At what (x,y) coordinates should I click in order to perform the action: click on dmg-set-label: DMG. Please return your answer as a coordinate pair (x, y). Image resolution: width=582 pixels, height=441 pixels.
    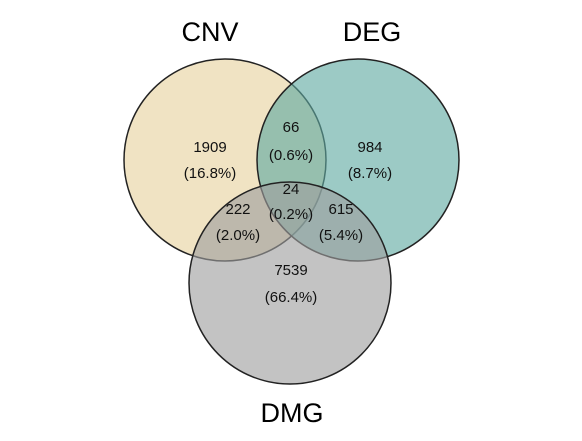
    Looking at the image, I should click on (292, 413).